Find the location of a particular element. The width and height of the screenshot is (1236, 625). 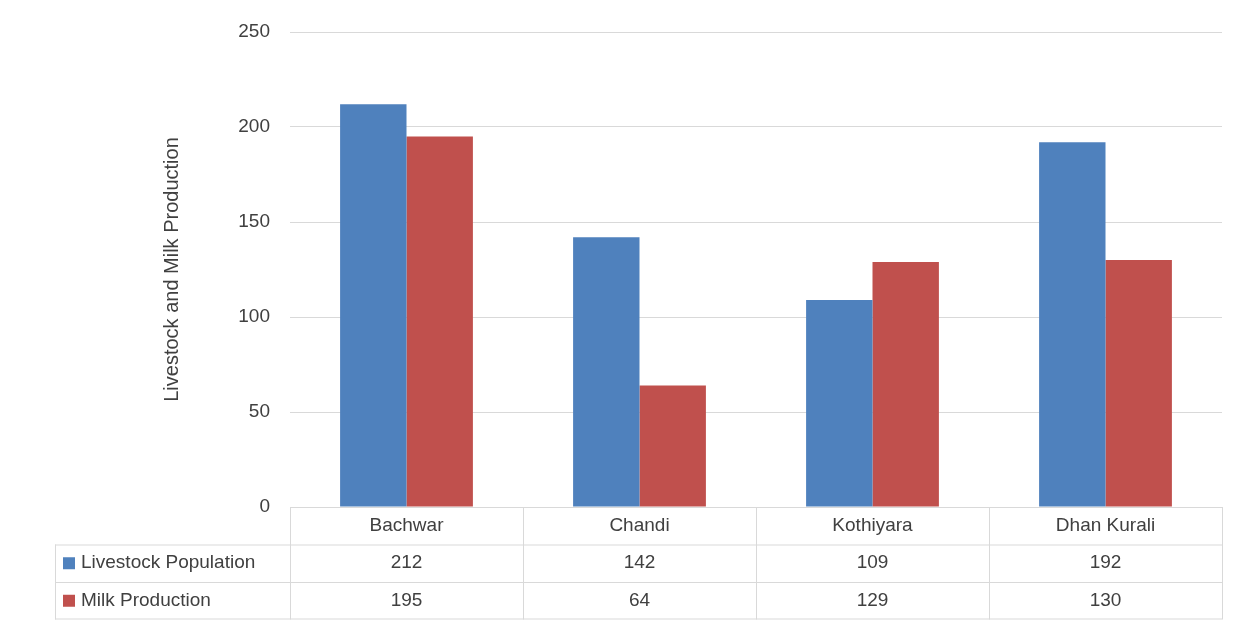

data-label: 195 is located at coordinates (406, 599).